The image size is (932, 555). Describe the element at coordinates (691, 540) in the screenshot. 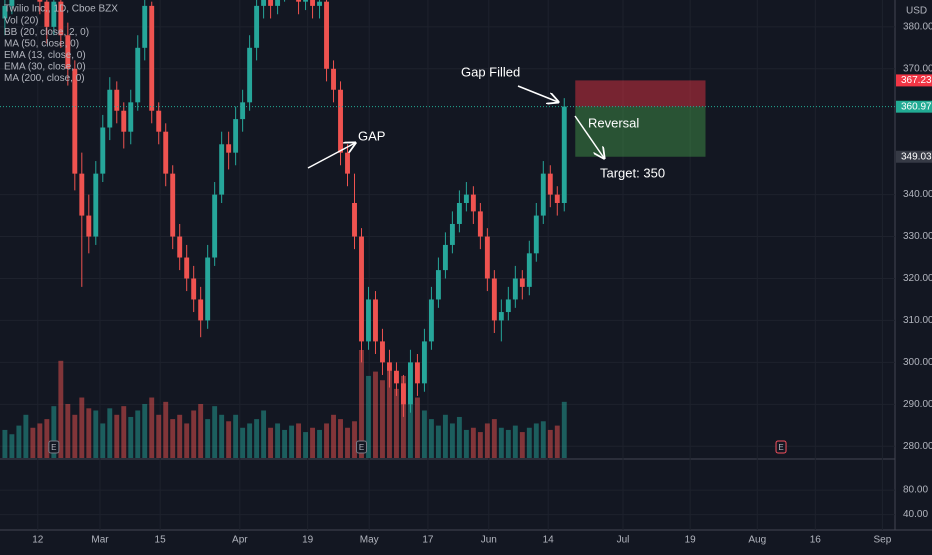

I see `x-tick-label: 19` at that location.